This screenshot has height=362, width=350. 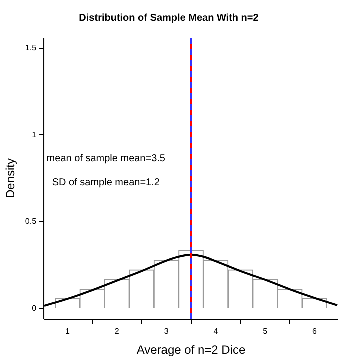 What do you see at coordinates (169, 18) in the screenshot?
I see `chart-title: Distribution of Sample Mean With n=2` at bounding box center [169, 18].